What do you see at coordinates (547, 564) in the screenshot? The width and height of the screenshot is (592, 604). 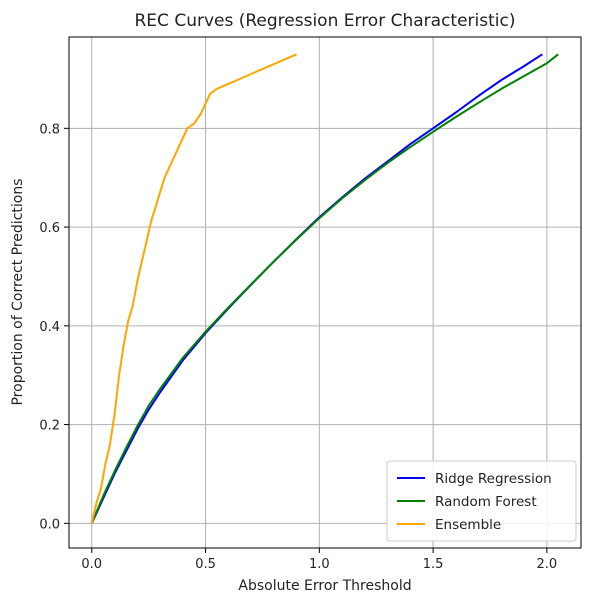 I see `x-tick-label: 2.0` at bounding box center [547, 564].